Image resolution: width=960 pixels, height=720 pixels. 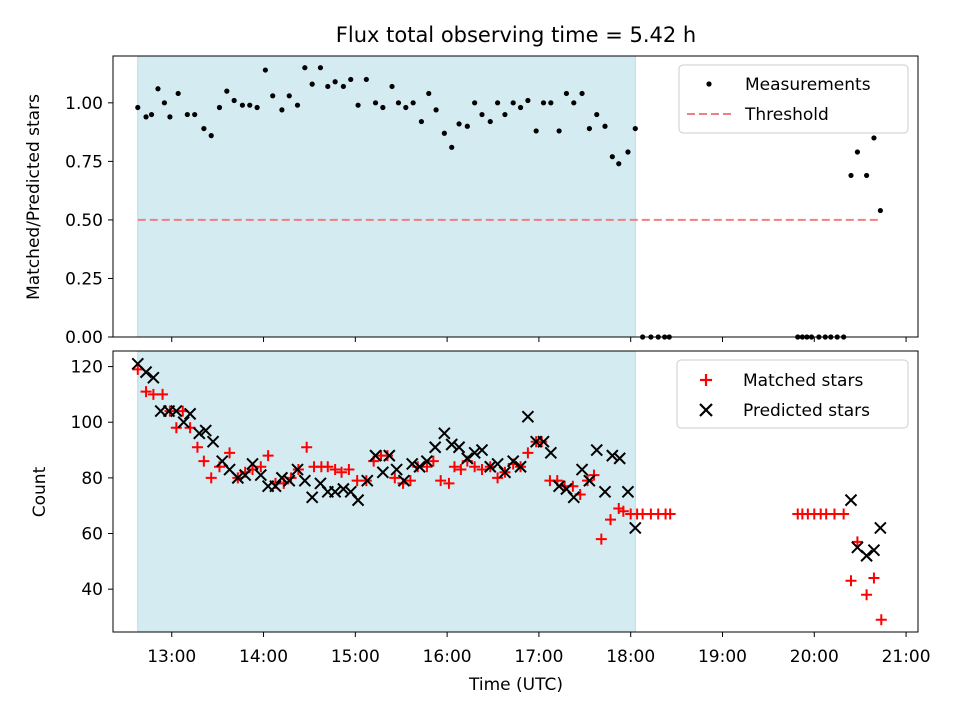 I want to click on top-y-axis-label: Matched/Predicted stars, so click(x=34, y=197).